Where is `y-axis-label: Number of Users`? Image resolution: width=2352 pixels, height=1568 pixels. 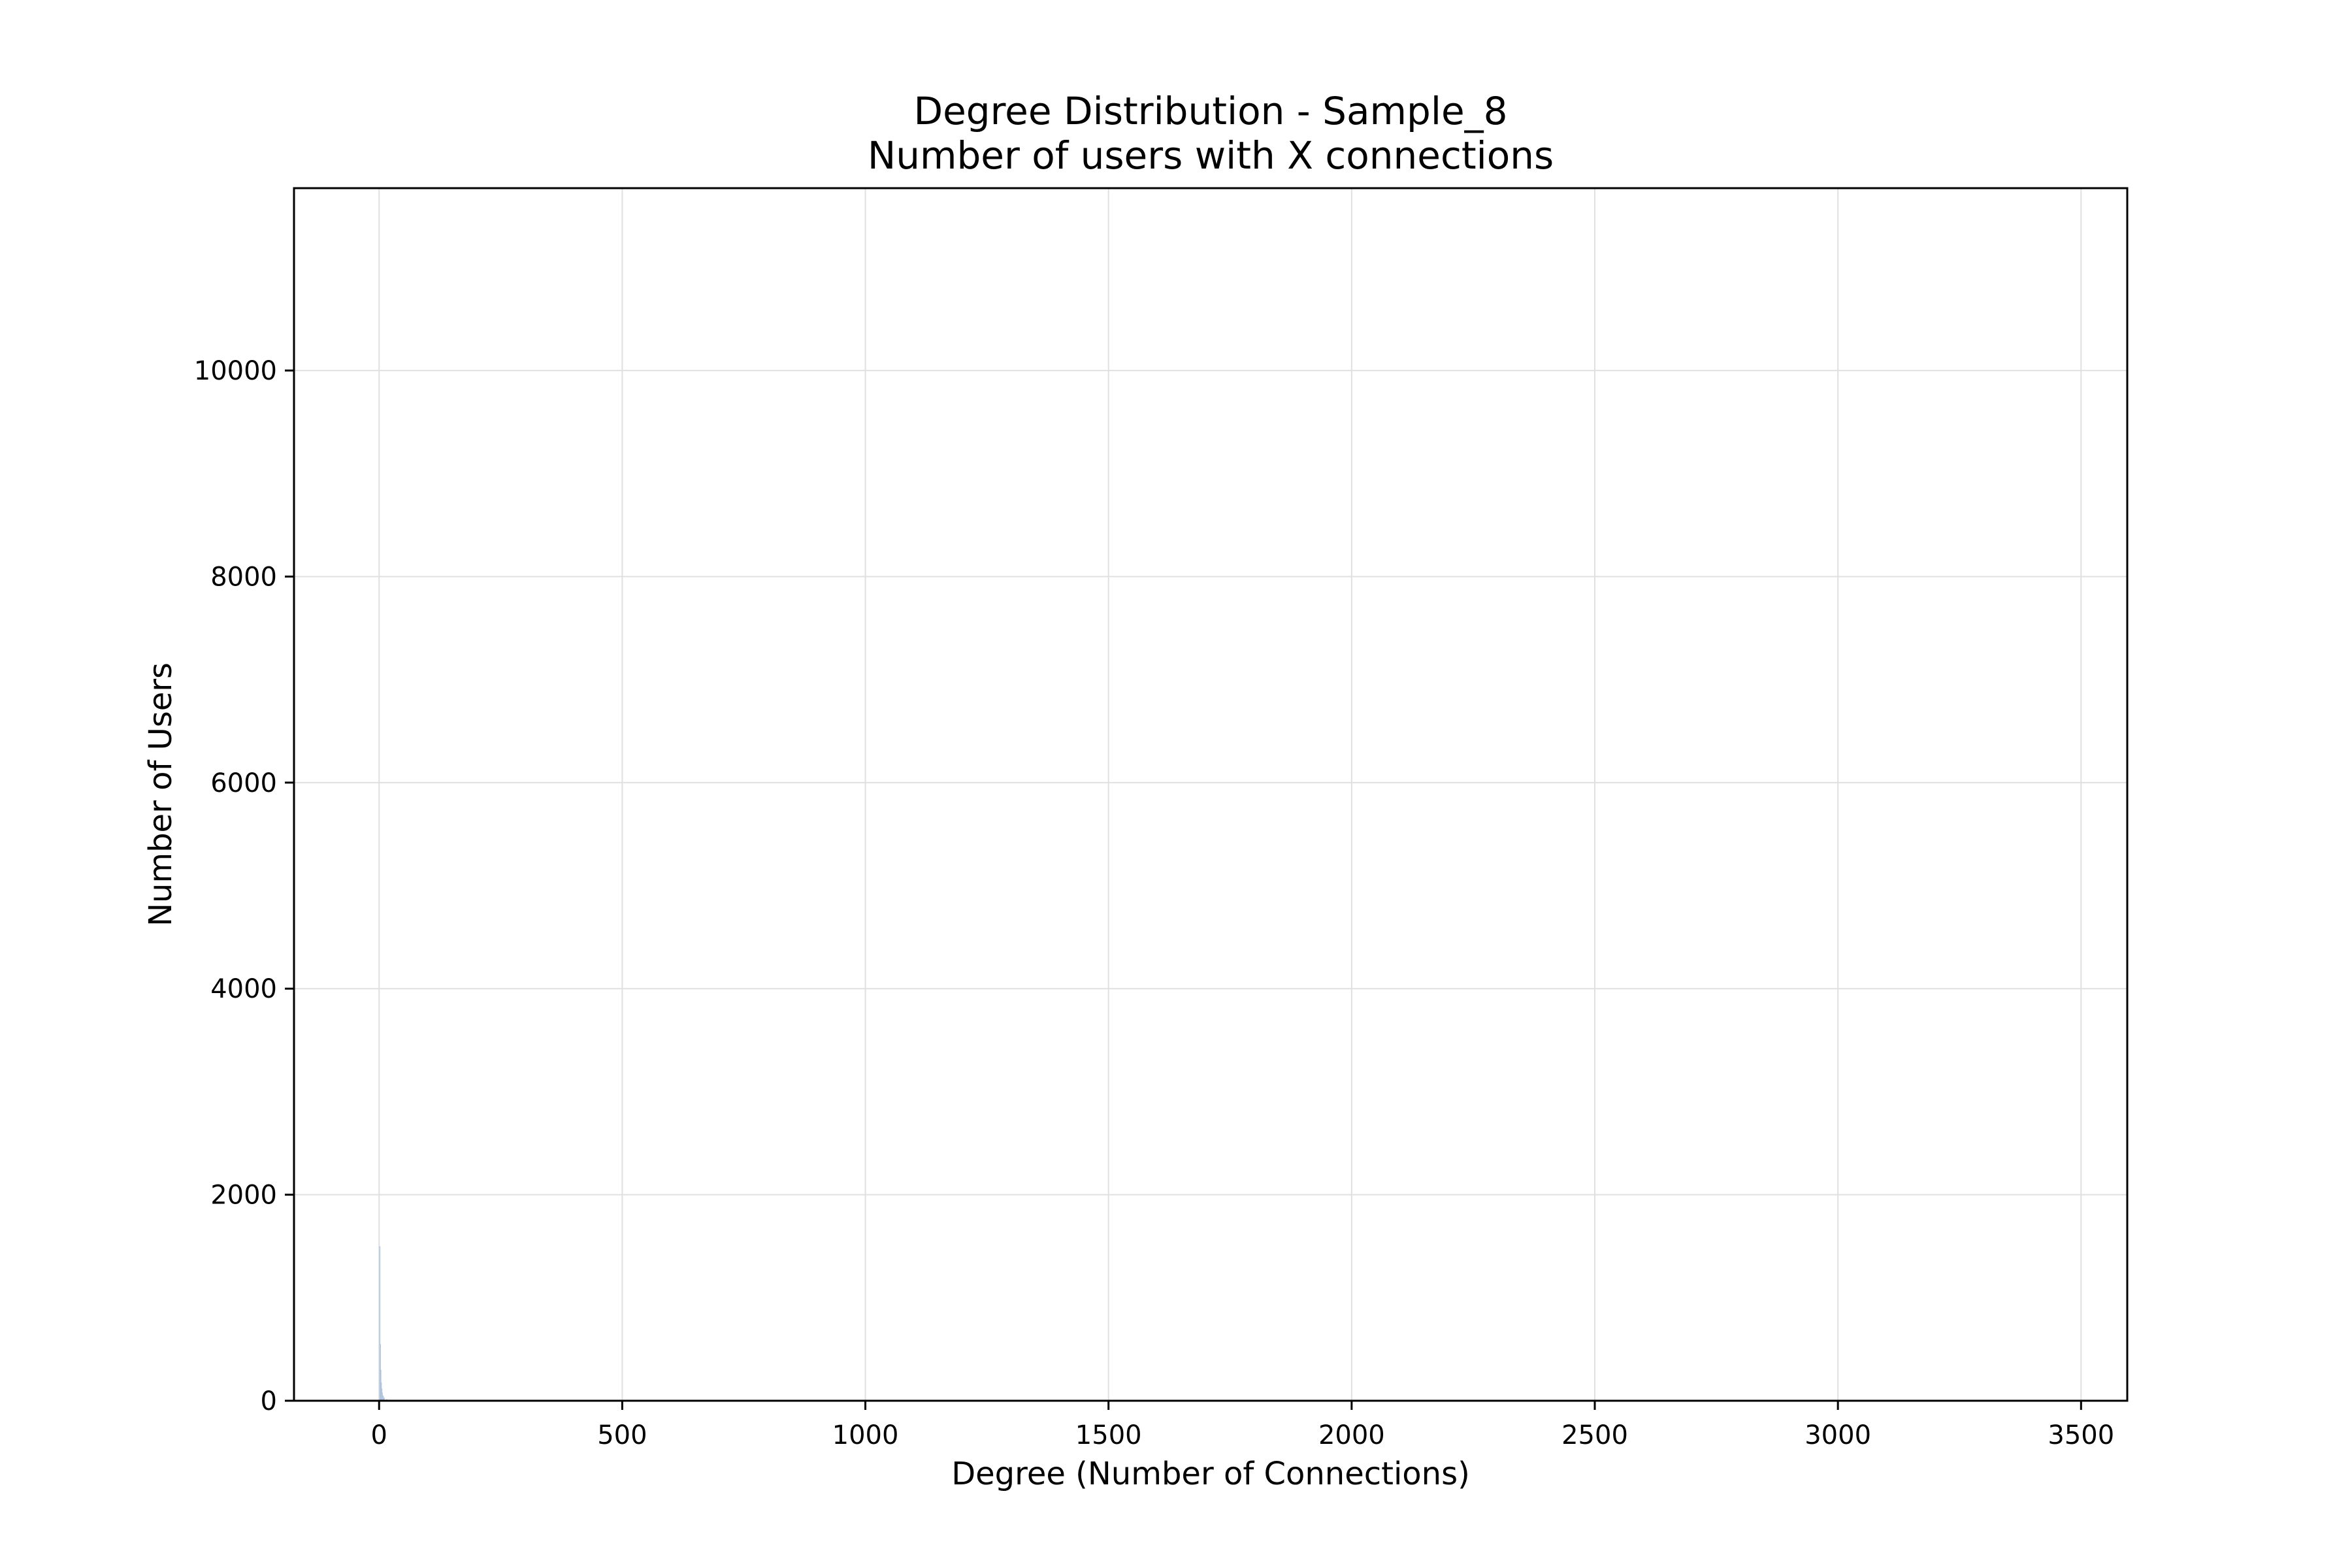 y-axis-label: Number of Users is located at coordinates (160, 794).